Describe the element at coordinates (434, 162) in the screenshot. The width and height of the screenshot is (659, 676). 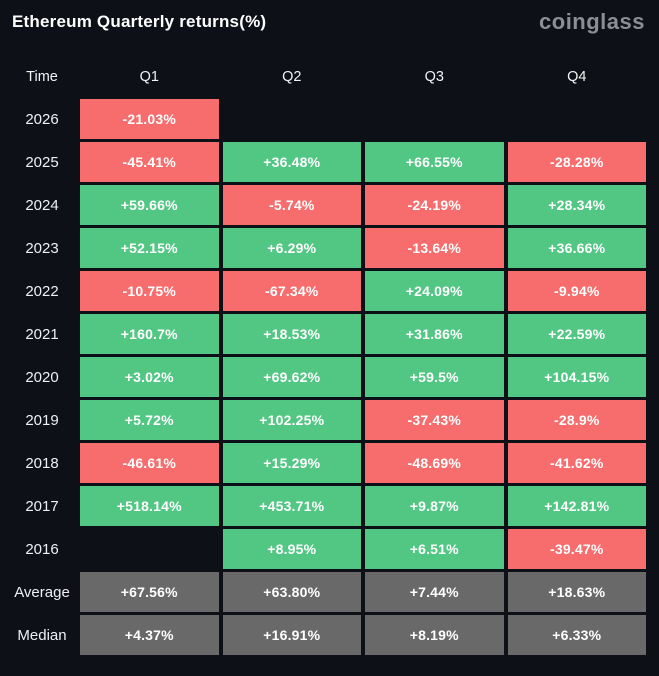
I see `return-cell: +66.55%` at that location.